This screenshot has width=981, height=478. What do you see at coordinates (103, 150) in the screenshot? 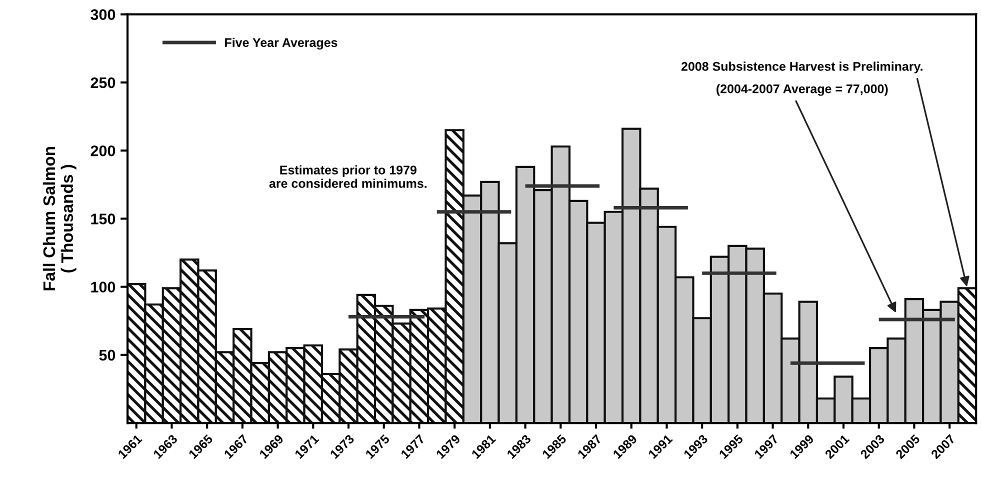
I see `y-tick-label: 200` at bounding box center [103, 150].